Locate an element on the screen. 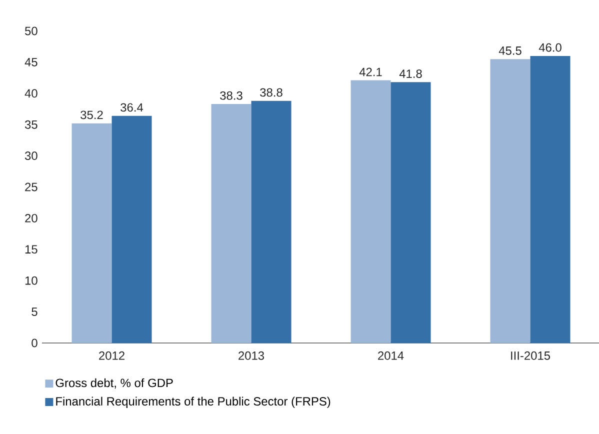 The width and height of the screenshot is (599, 434). x-tick-label: 2012 is located at coordinates (111, 355).